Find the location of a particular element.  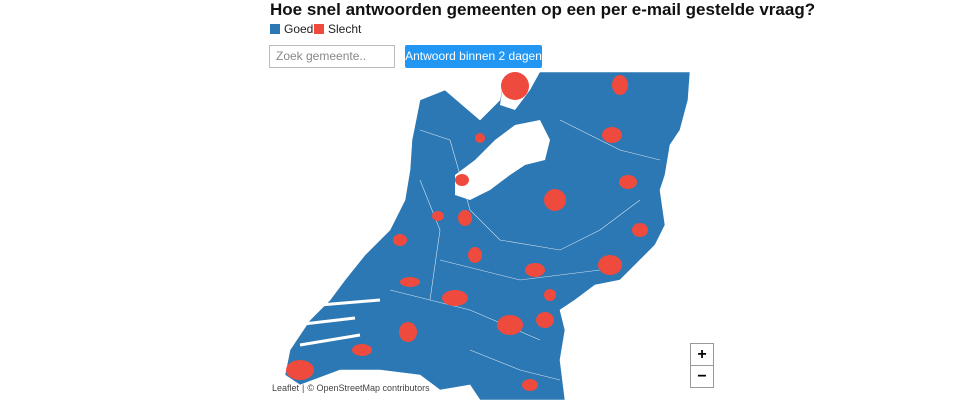

osm-credit: © OpenStreetMap contributors is located at coordinates (368, 388).